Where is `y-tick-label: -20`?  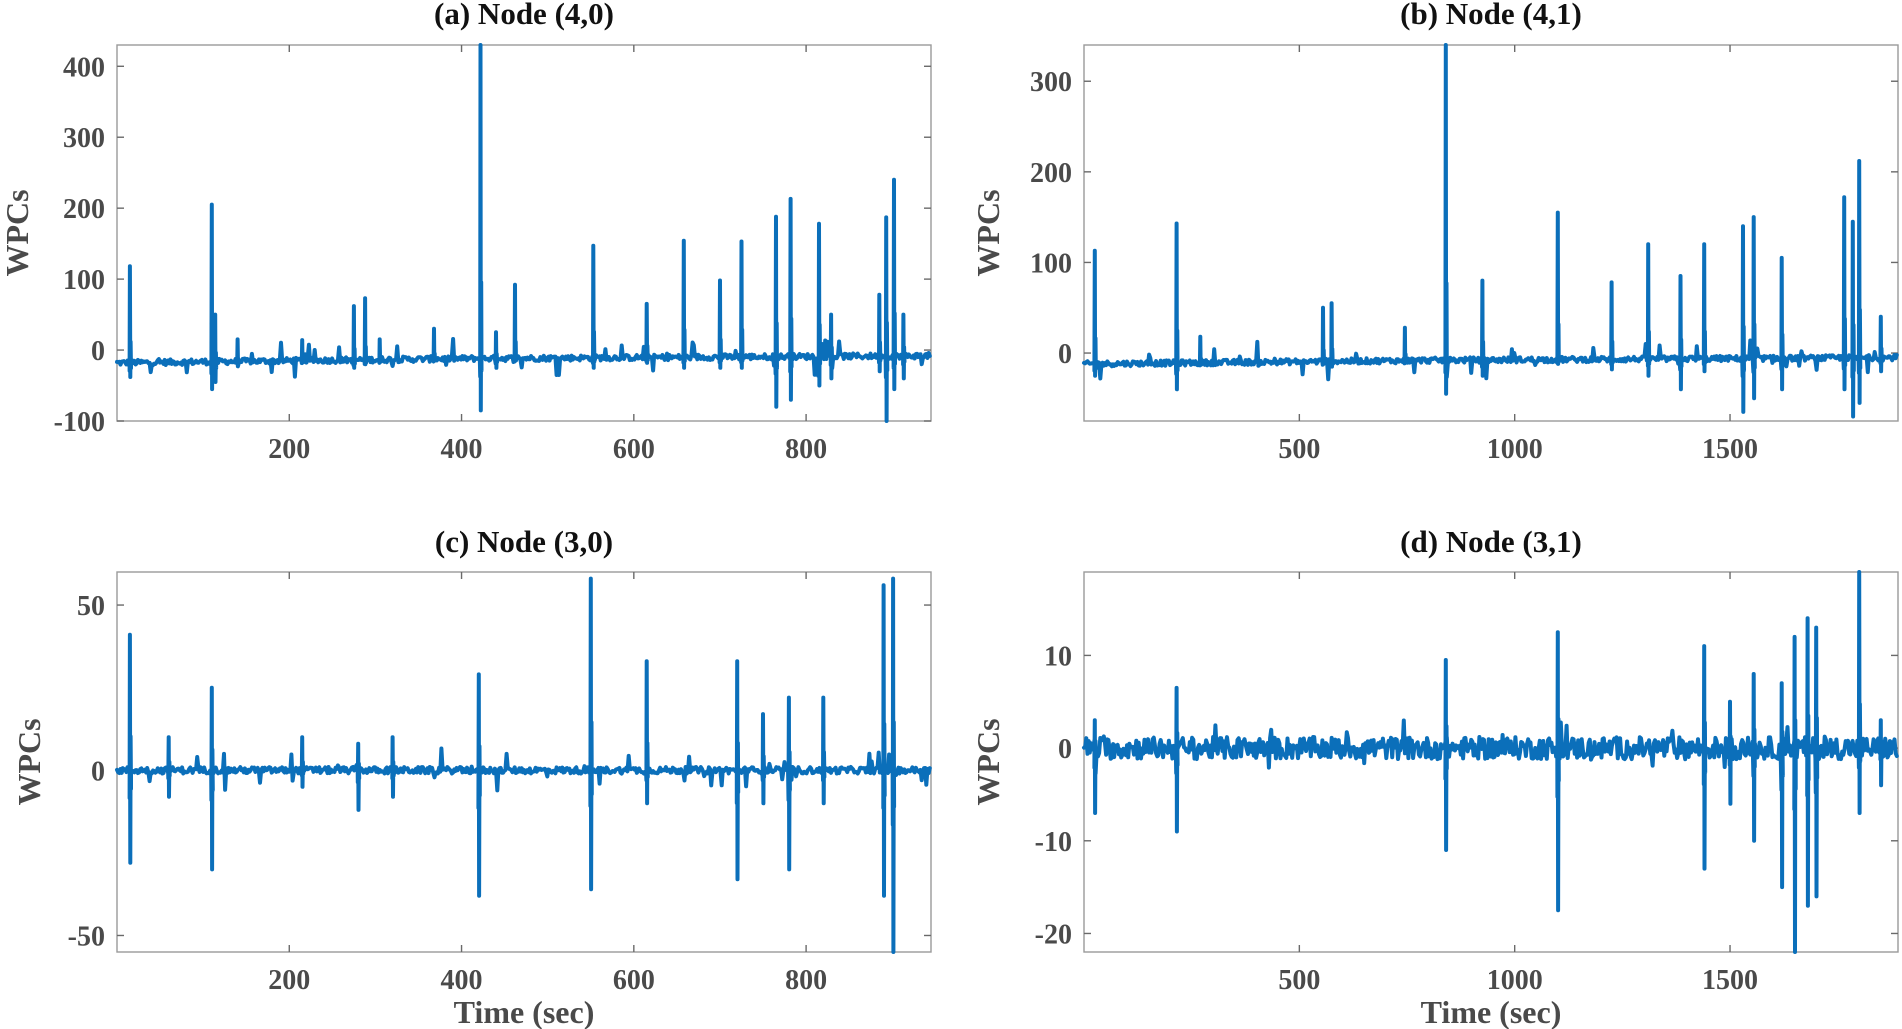 y-tick-label: -20 is located at coordinates (1053, 934).